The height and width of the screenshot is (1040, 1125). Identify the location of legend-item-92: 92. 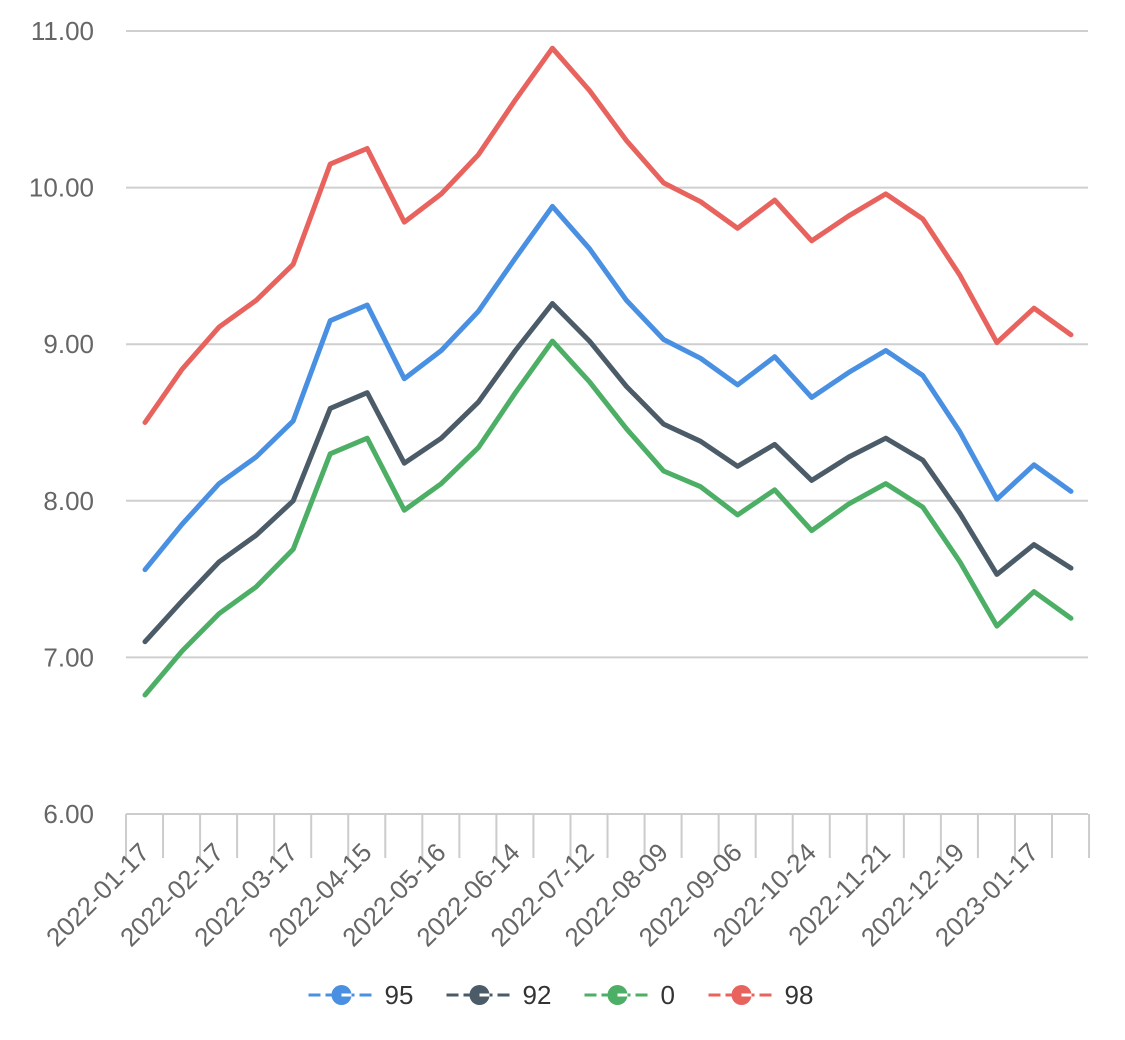
(499, 995).